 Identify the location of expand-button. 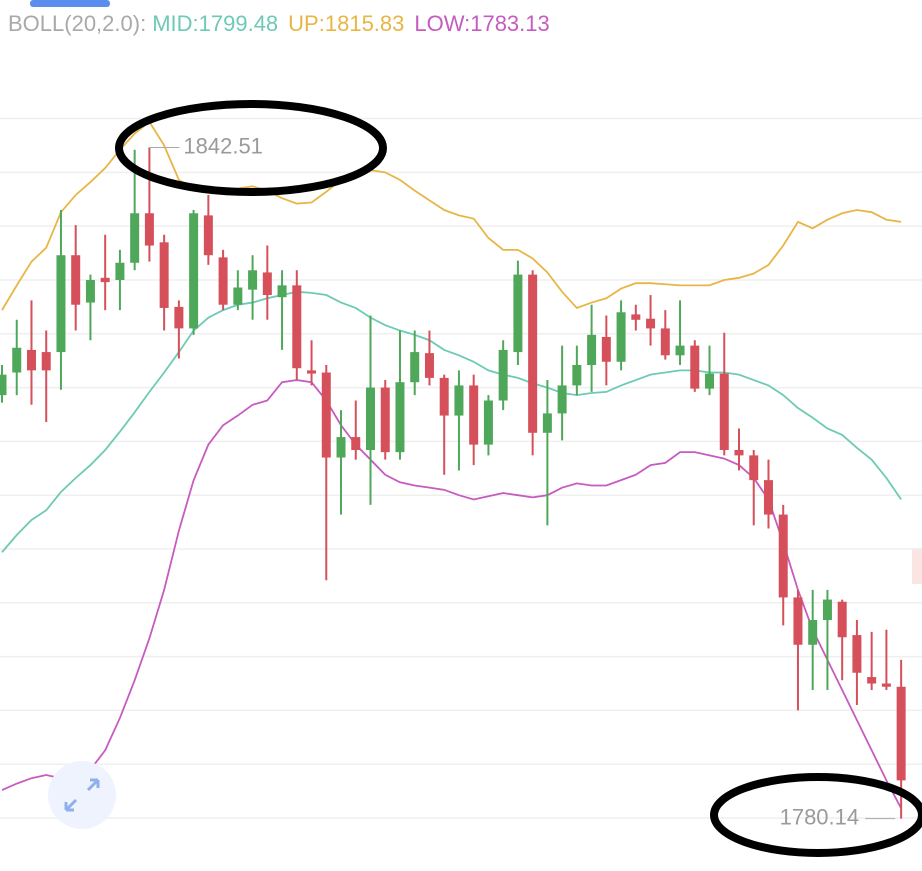
(82, 795).